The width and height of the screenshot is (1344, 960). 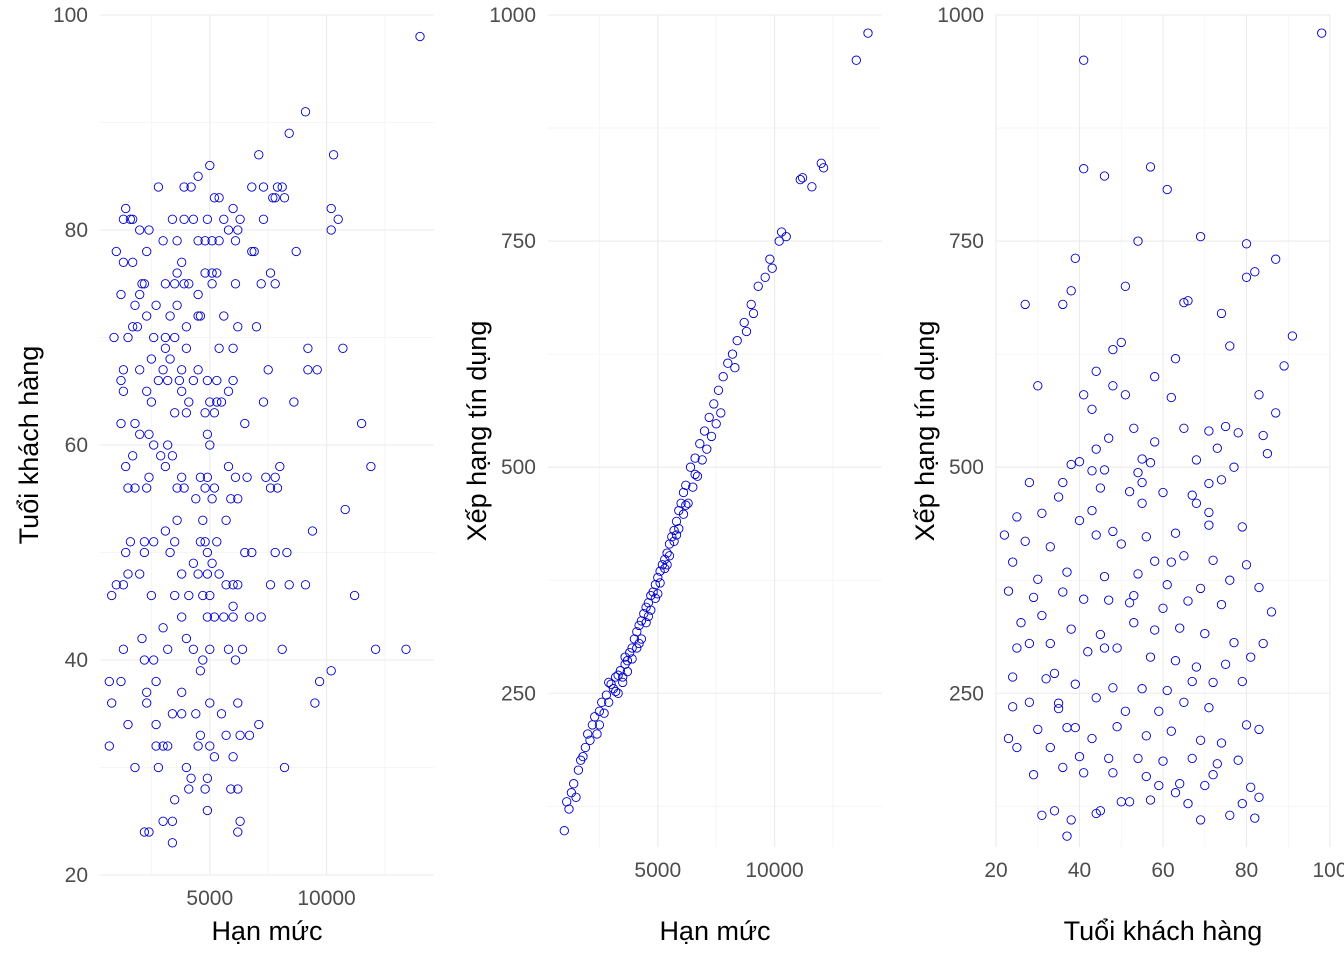 What do you see at coordinates (1162, 870) in the screenshot?
I see `x-tick-label: 60` at bounding box center [1162, 870].